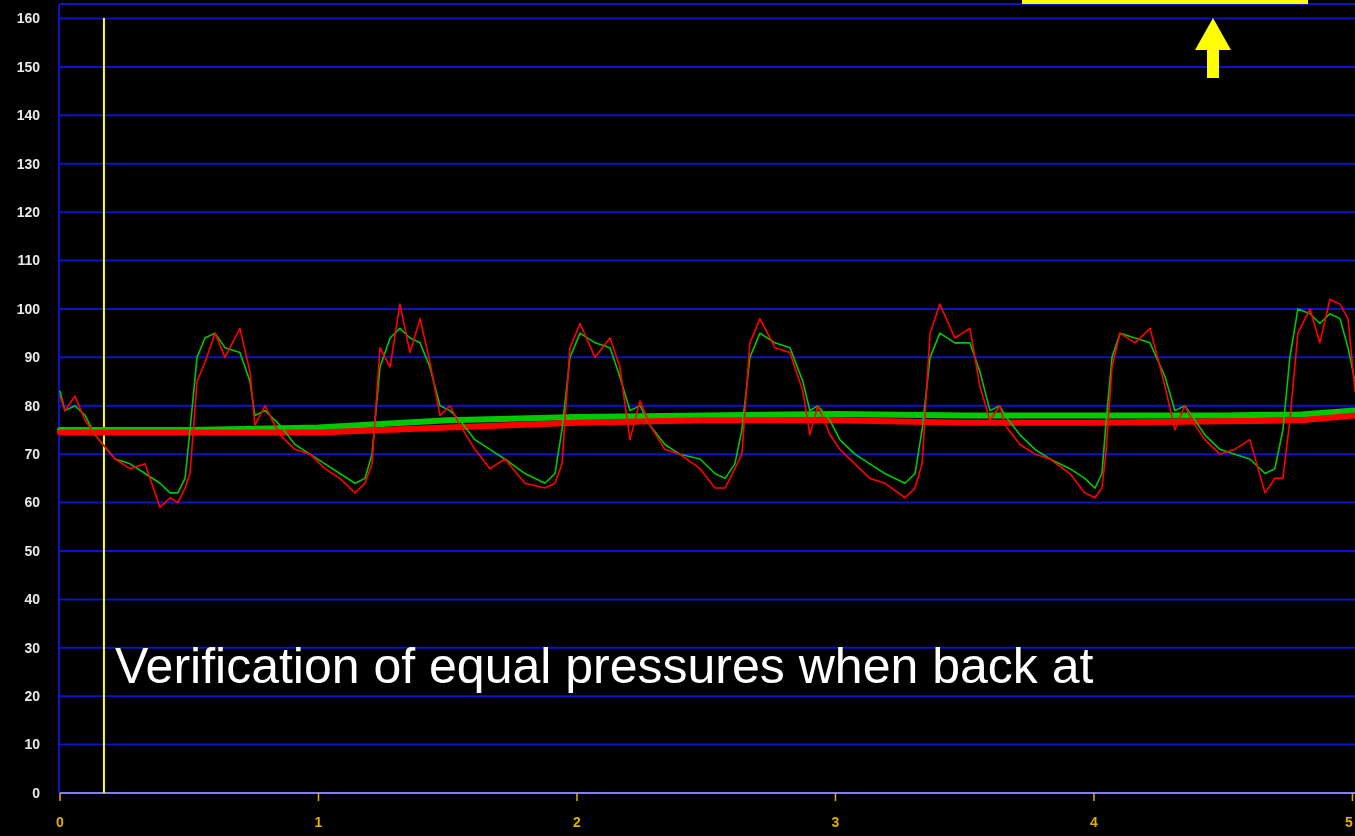  Describe the element at coordinates (604, 666) in the screenshot. I see `annotation: Verification of equal pressures when back at` at that location.